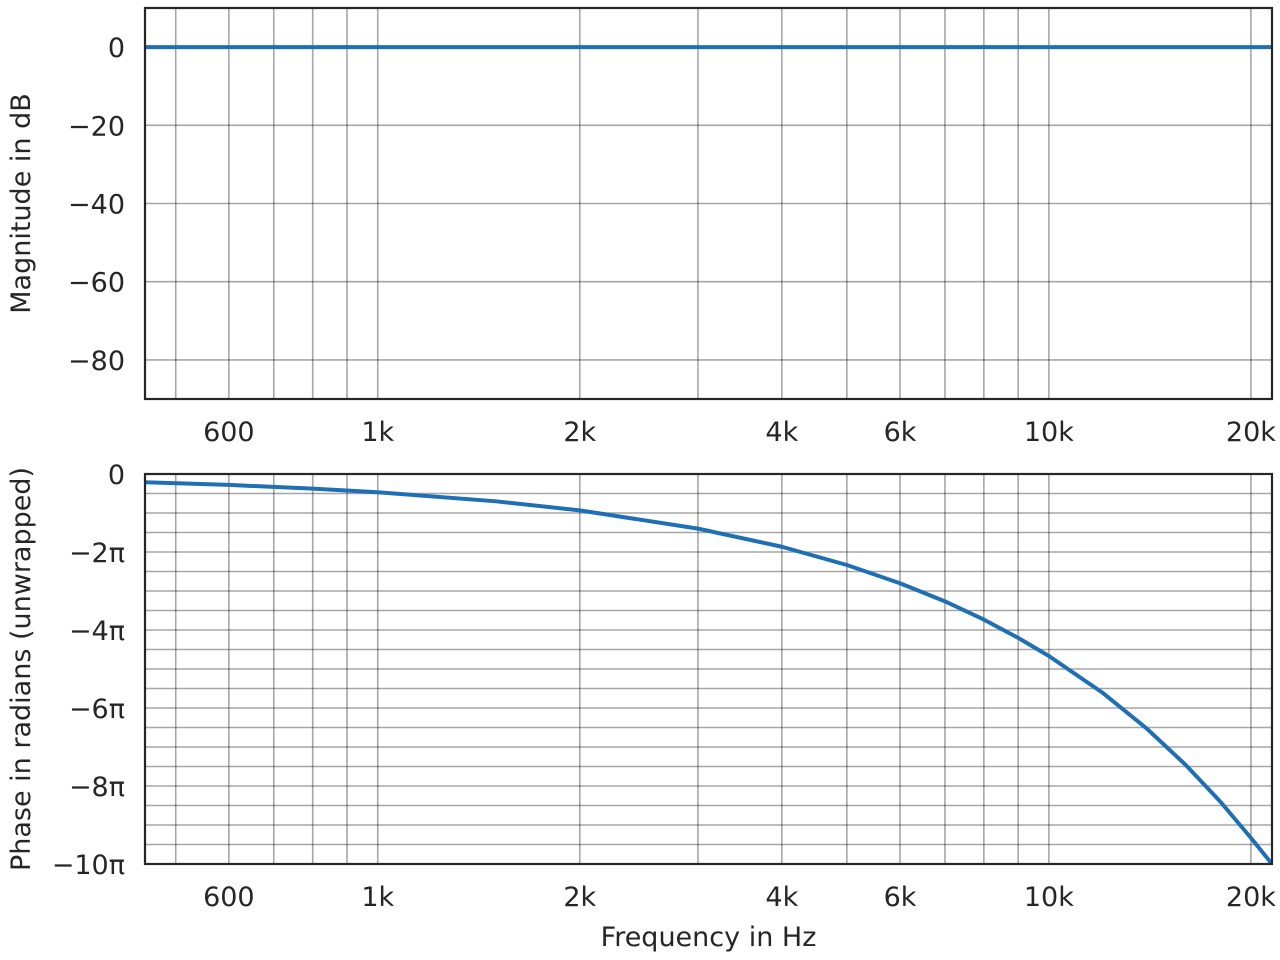  I want to click on phase-x-tick-label: 4k, so click(781, 897).